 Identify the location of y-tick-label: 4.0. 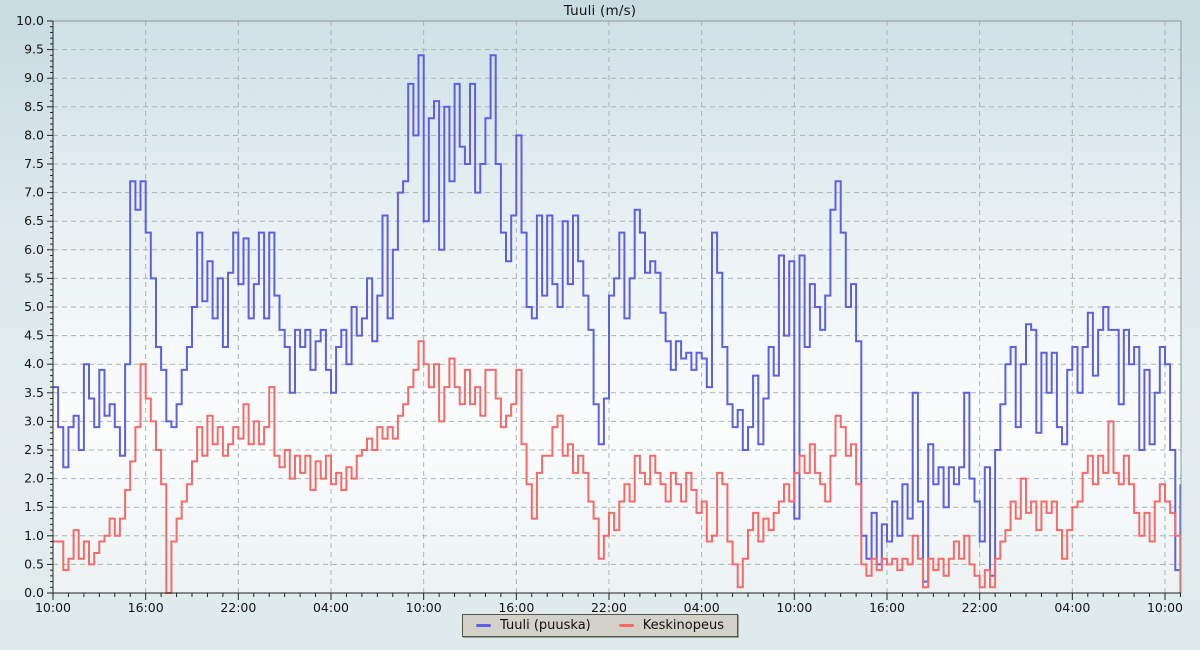
(34, 363).